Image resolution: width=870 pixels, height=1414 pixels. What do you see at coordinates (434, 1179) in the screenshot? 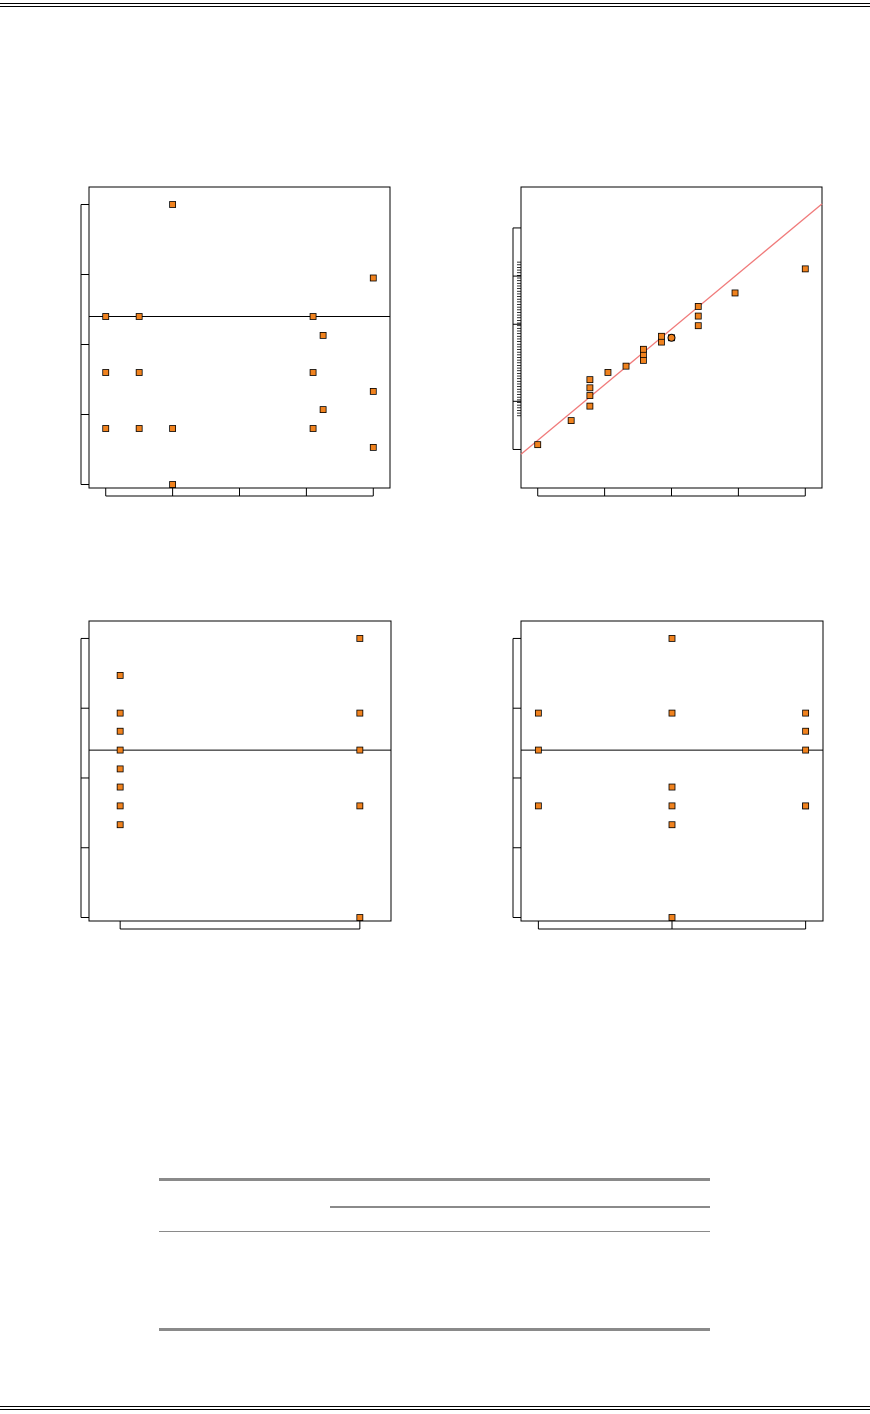
I see `table-top-rule` at bounding box center [434, 1179].